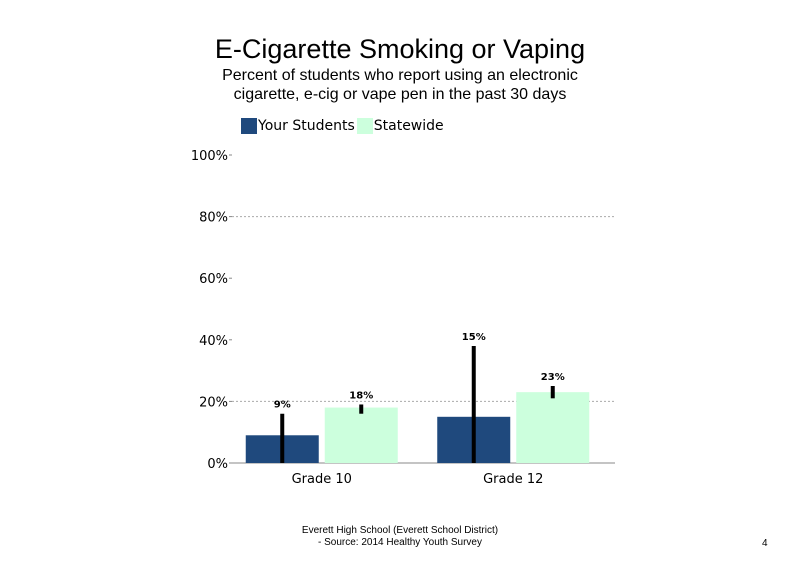 The image size is (800, 568). What do you see at coordinates (553, 377) in the screenshot?
I see `data-label: 23%` at bounding box center [553, 377].